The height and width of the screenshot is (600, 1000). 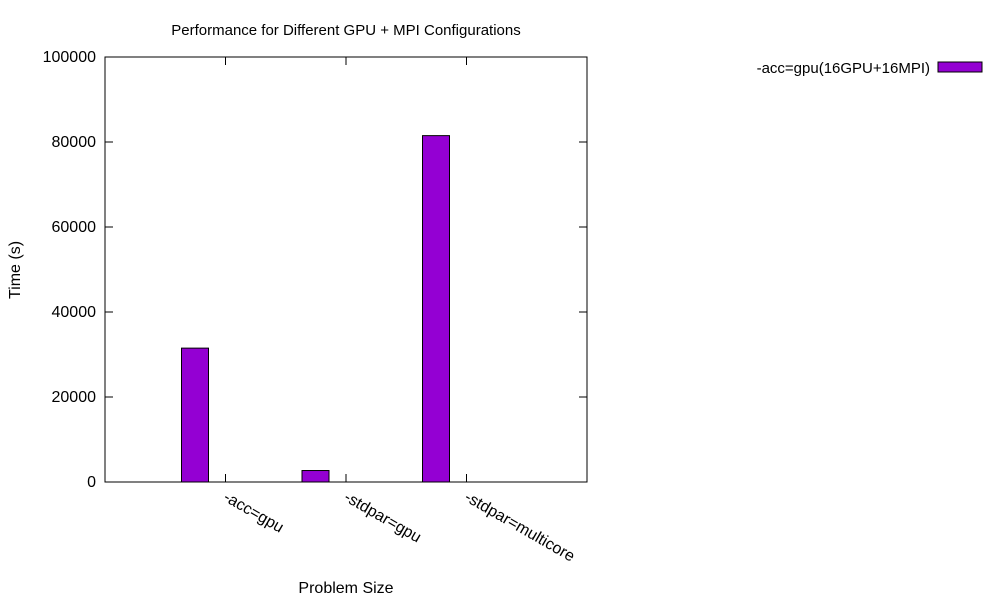 I want to click on y-tick-label: 60000, so click(x=74, y=227).